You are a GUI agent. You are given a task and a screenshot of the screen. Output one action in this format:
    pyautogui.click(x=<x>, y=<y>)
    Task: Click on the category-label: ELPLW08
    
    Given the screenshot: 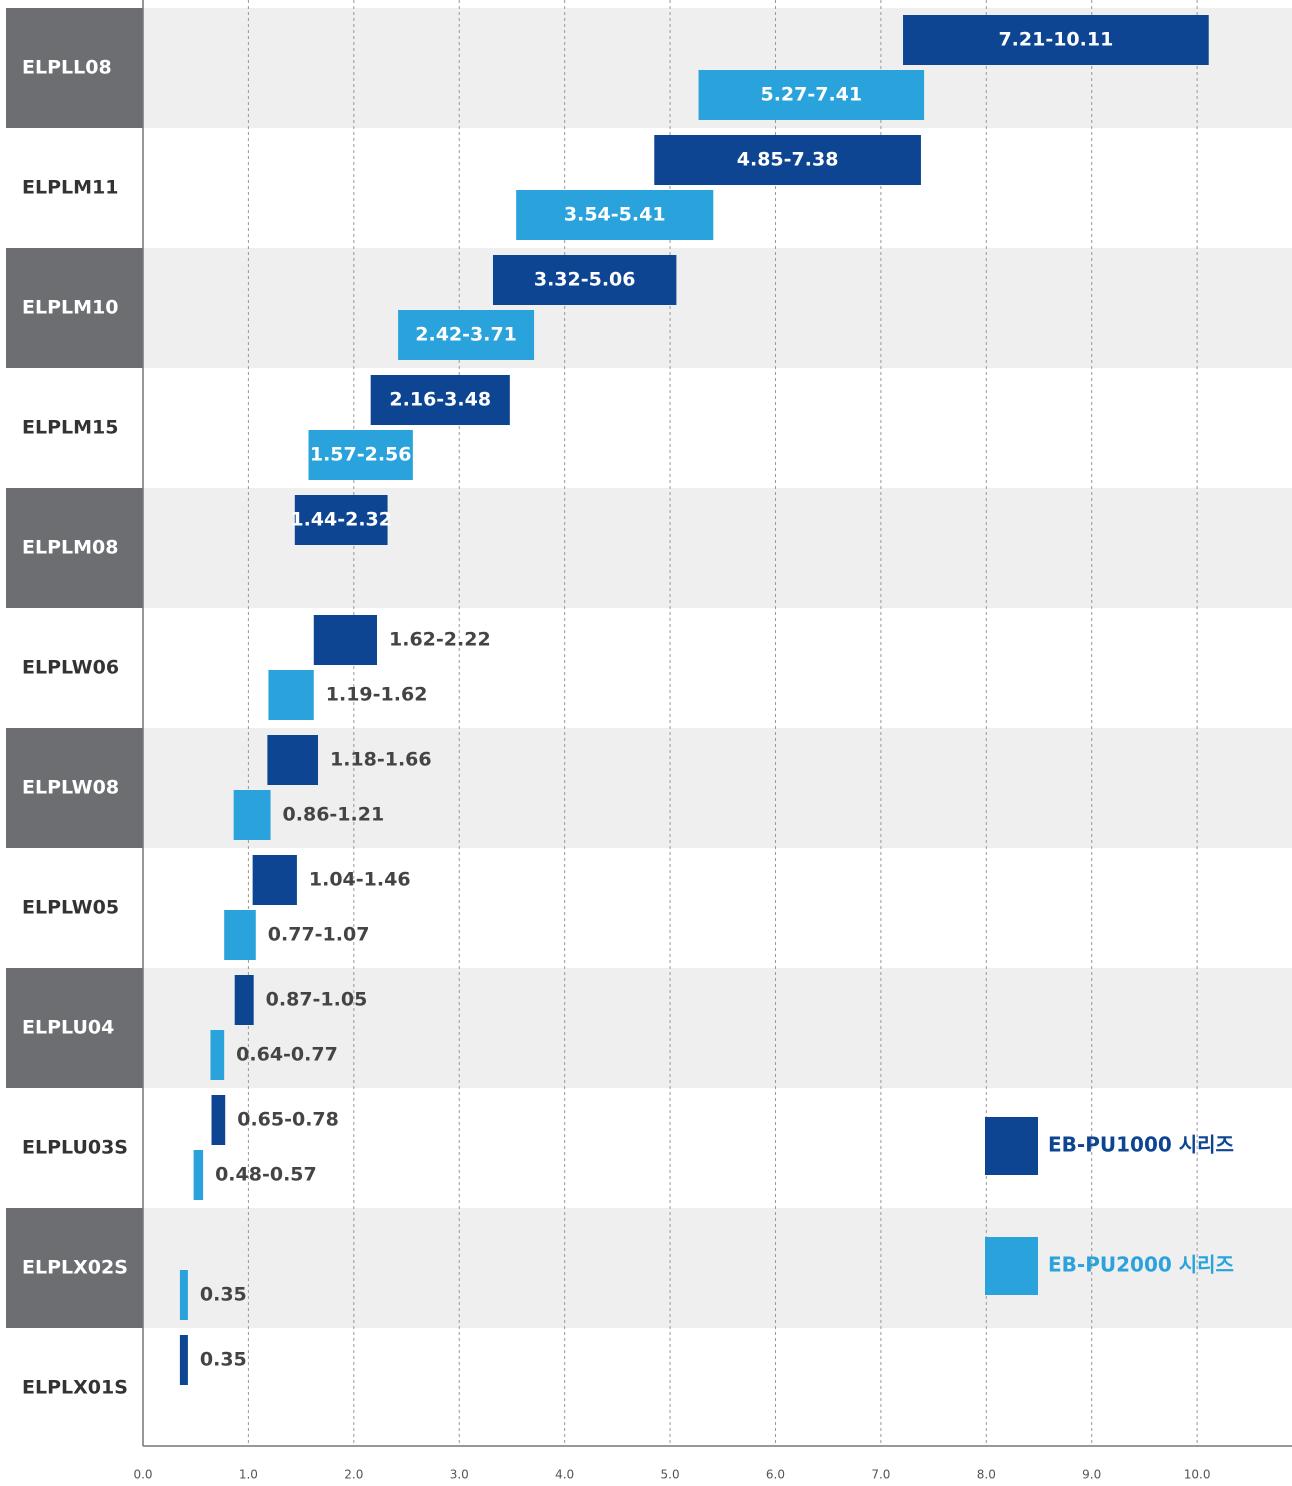 What is the action you would take?
    pyautogui.click(x=70, y=788)
    